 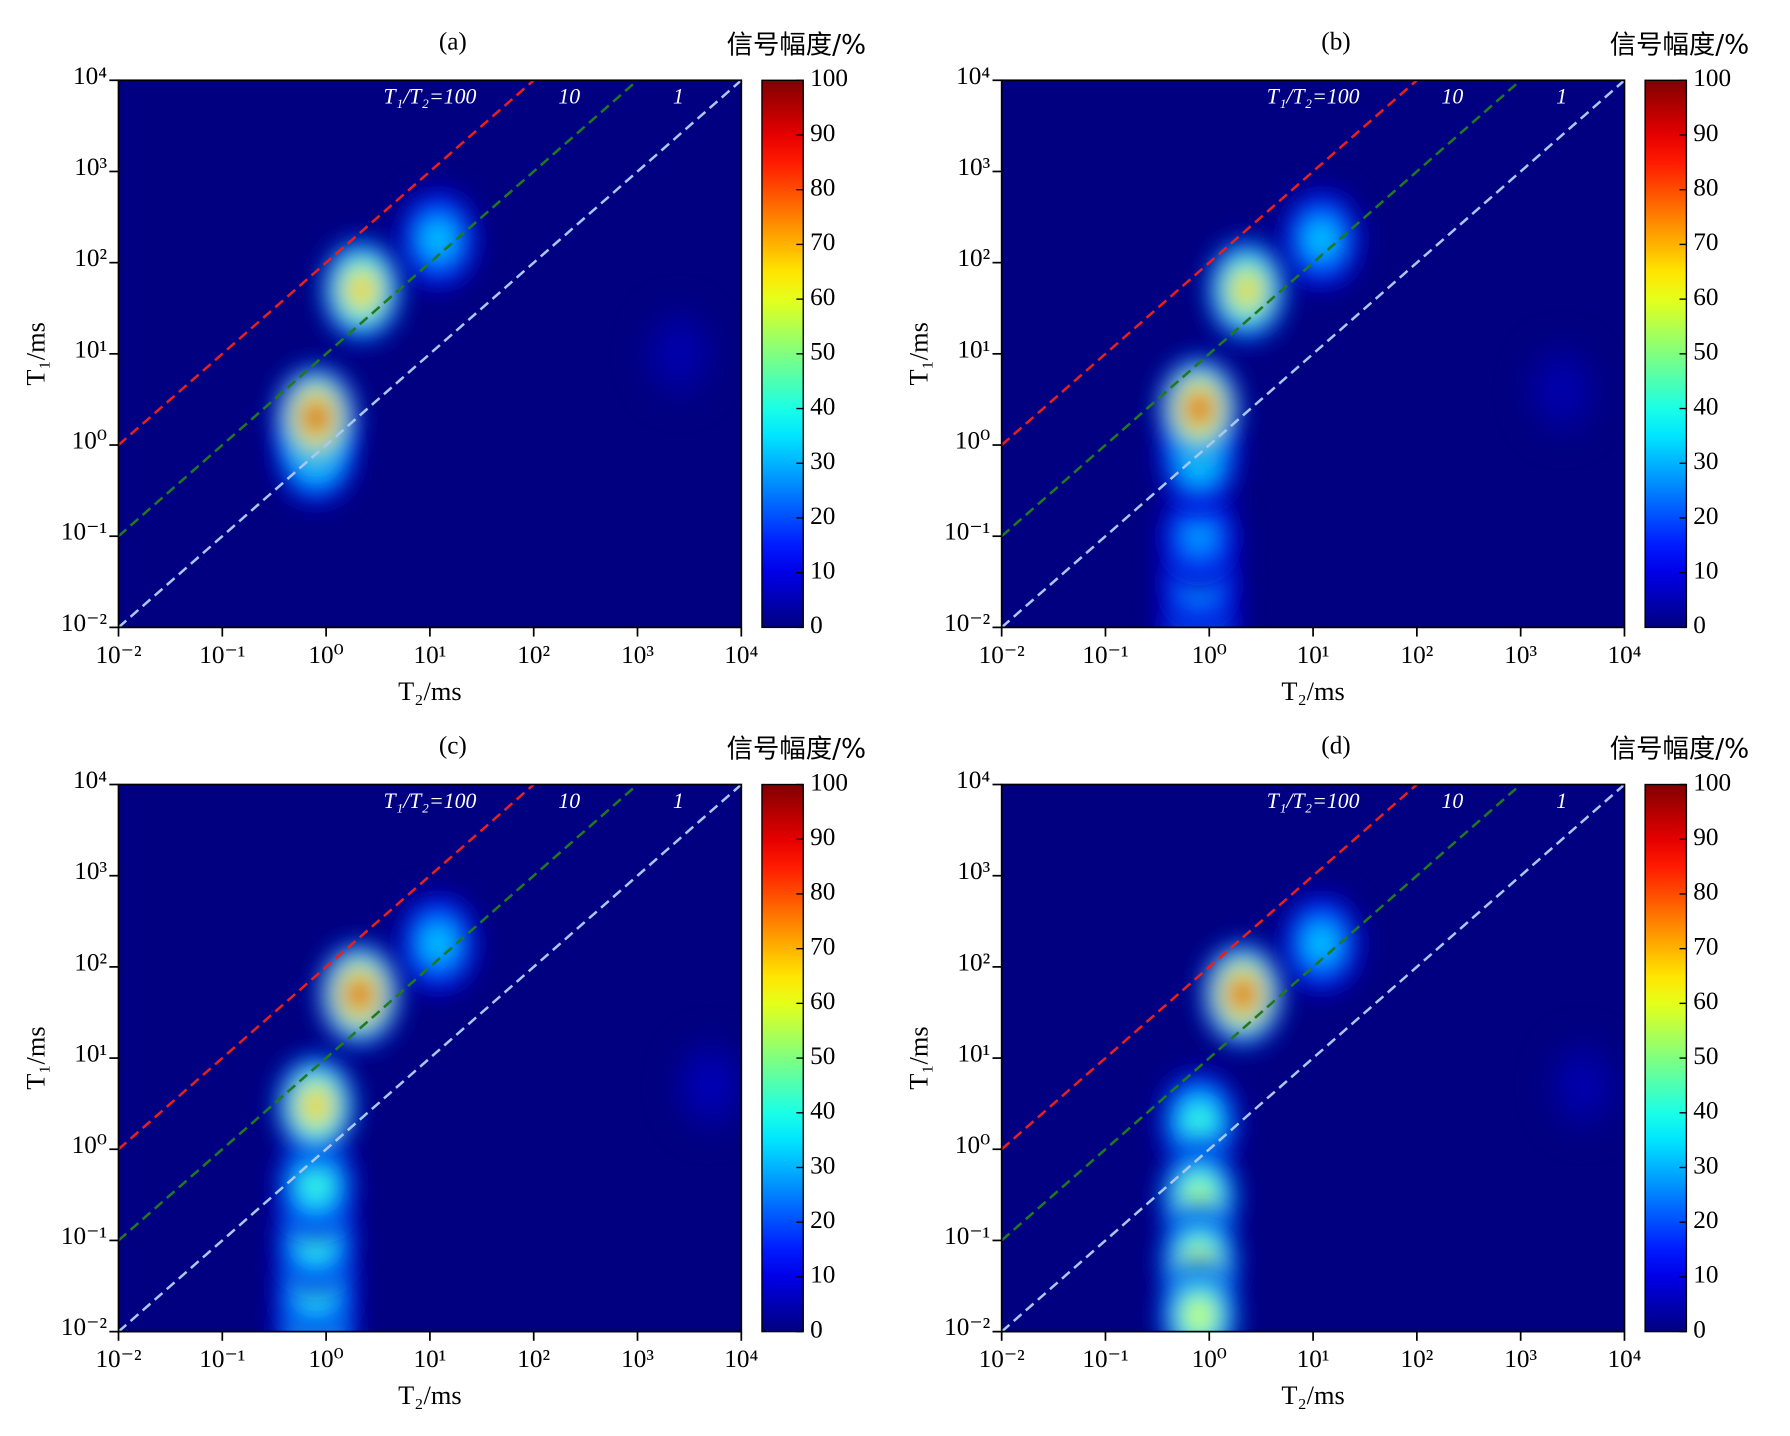 I want to click on background, so click(x=1313, y=1058).